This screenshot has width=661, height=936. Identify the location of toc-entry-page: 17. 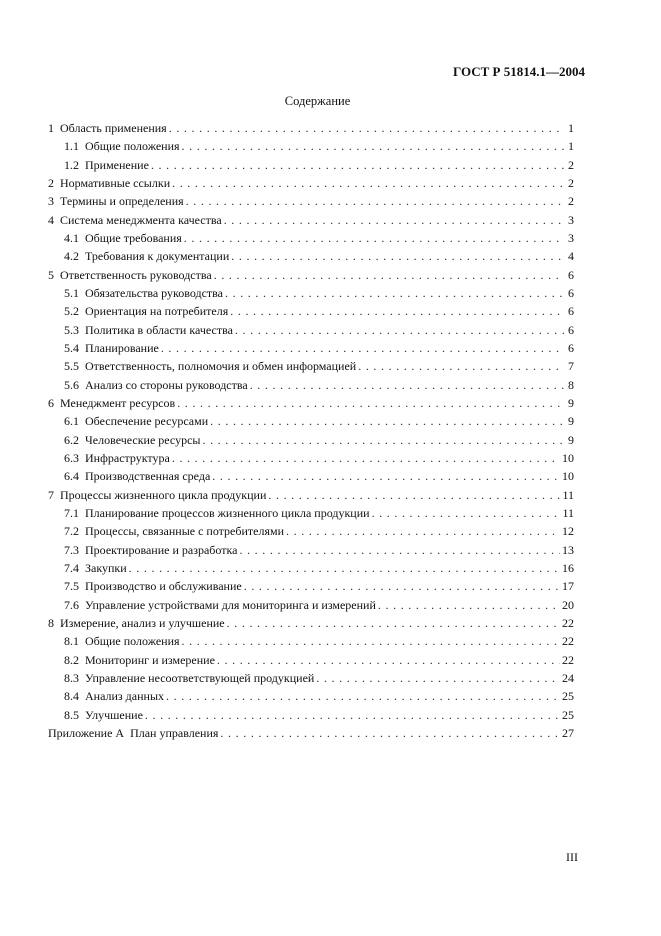
(568, 586).